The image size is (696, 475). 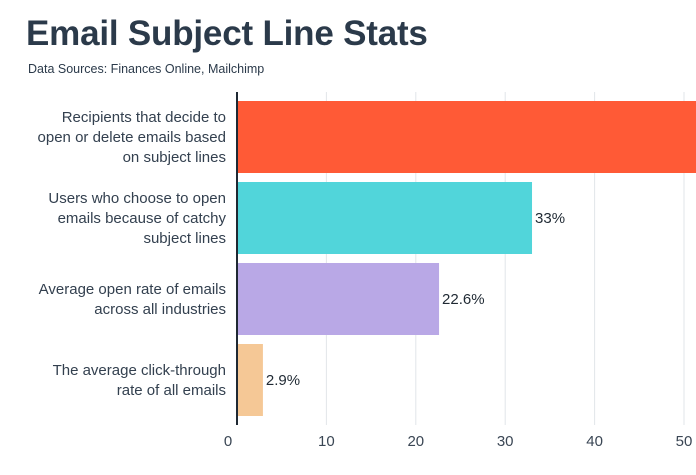 What do you see at coordinates (144, 117) in the screenshot?
I see `category-label: Recipients that decide to` at bounding box center [144, 117].